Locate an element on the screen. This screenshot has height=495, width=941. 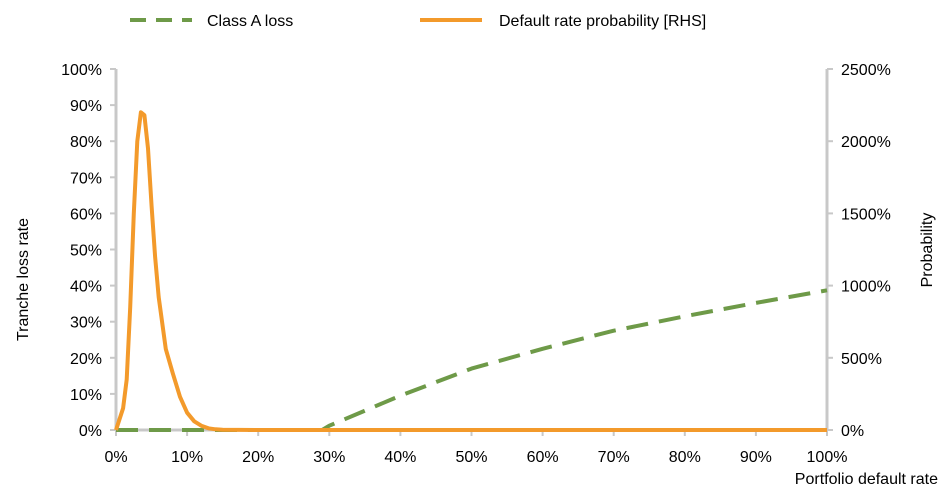
y-left-tick-label: 90% is located at coordinates (86, 106).